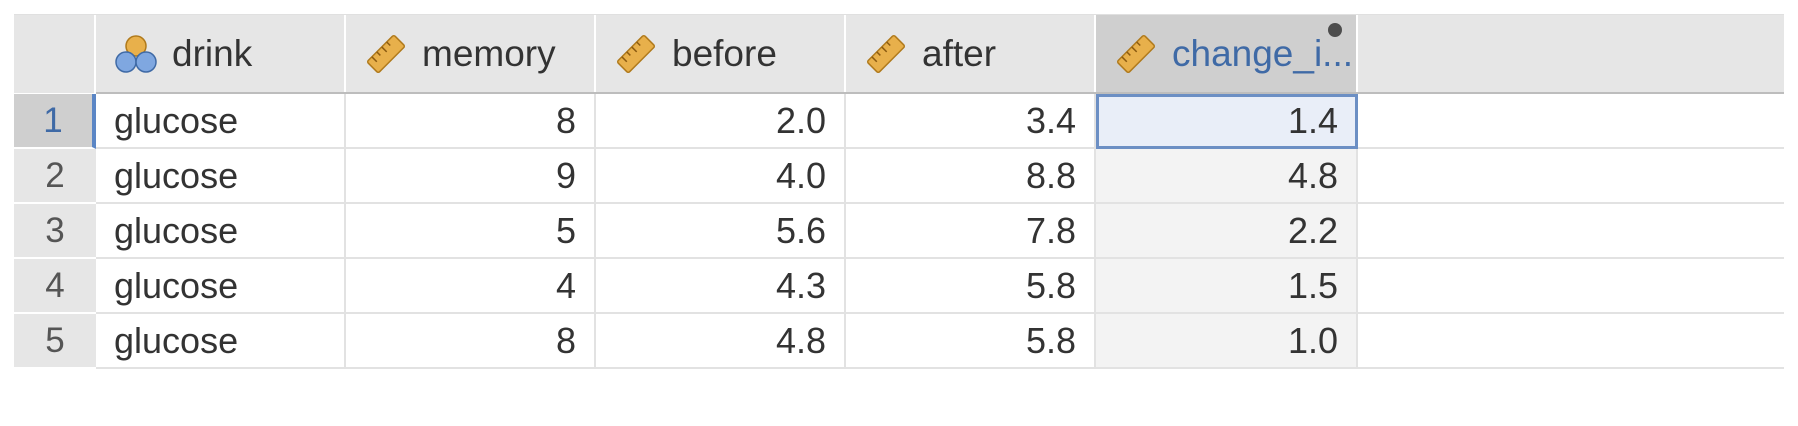 The image size is (1798, 426). Describe the element at coordinates (724, 54) in the screenshot. I see `column-name: before` at that location.